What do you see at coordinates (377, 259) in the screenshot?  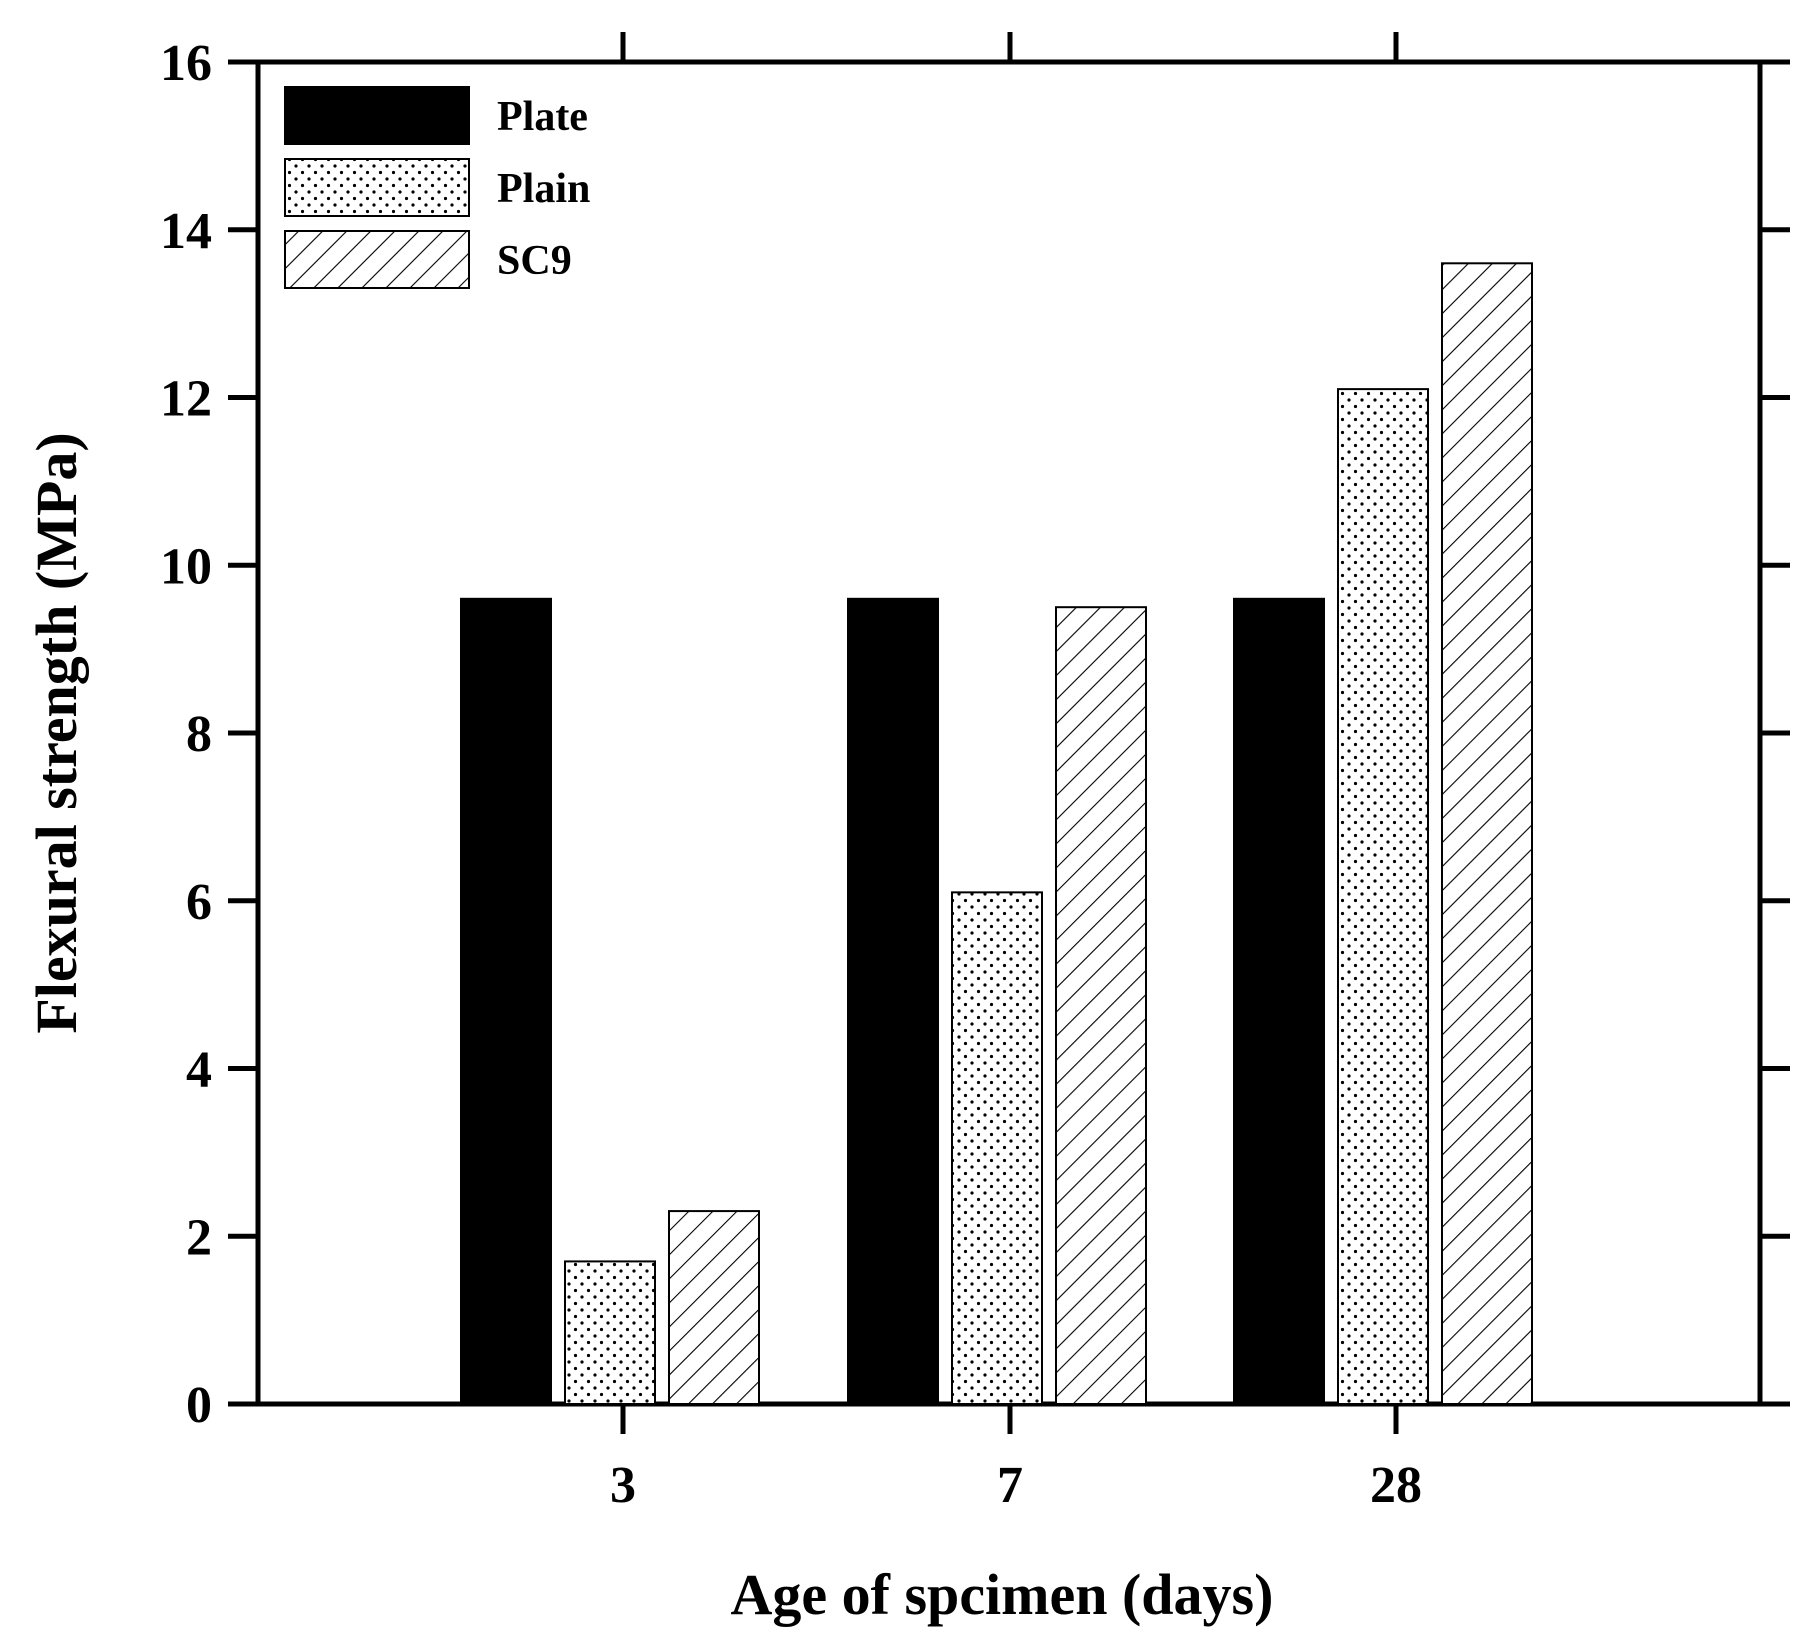 I see `legend-swatch-sc9` at bounding box center [377, 259].